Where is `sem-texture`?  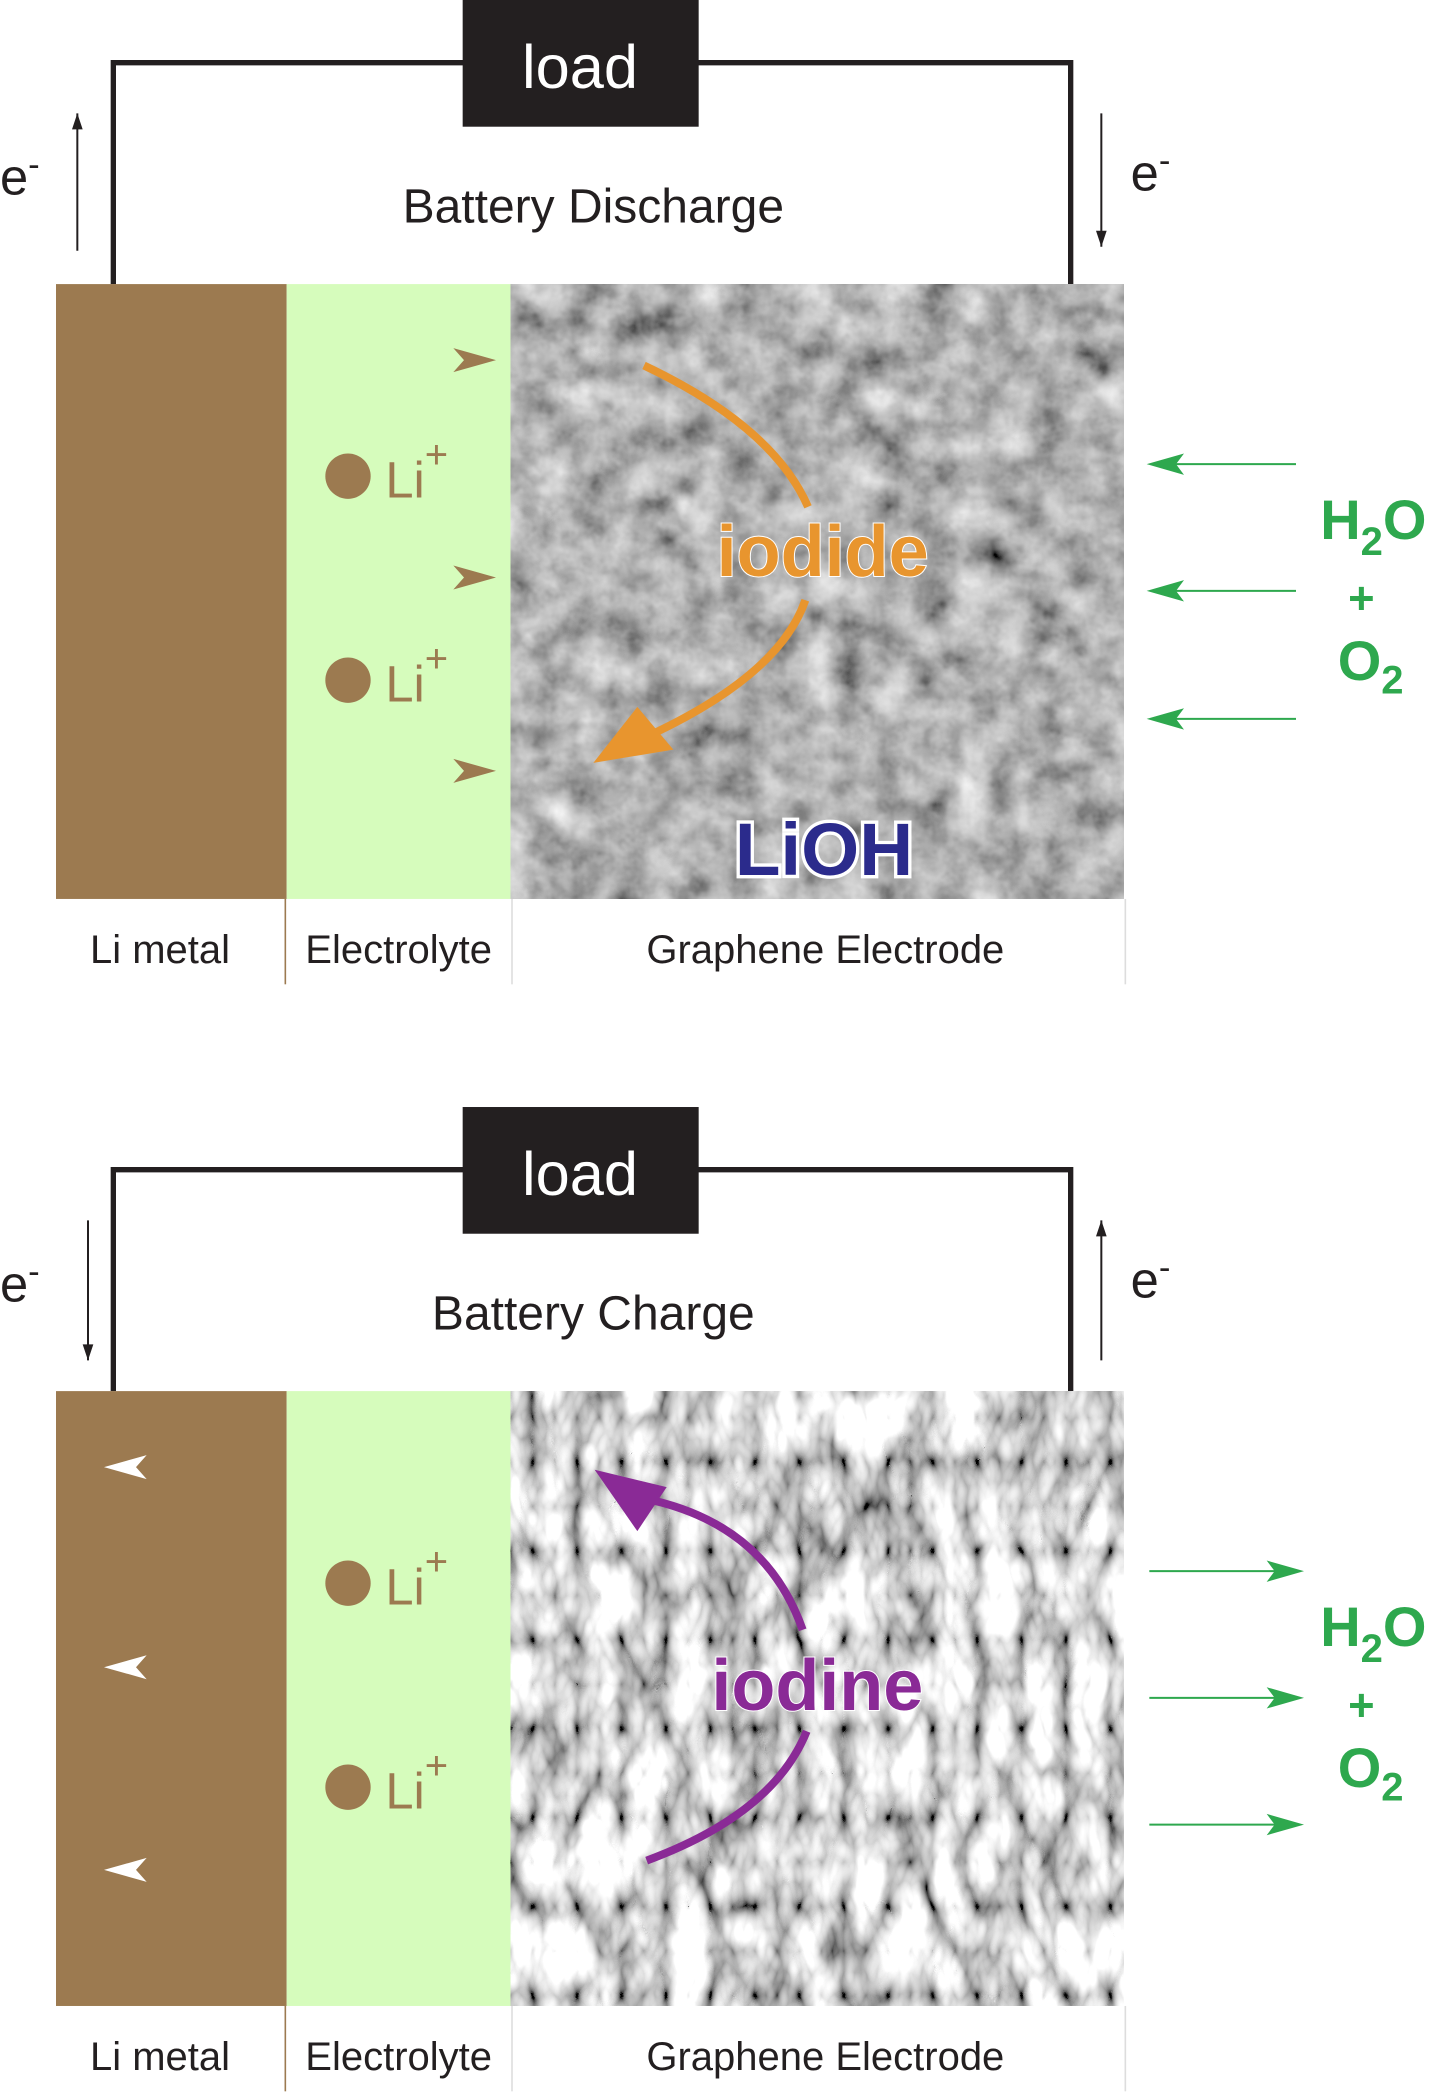 sem-texture is located at coordinates (817, 591).